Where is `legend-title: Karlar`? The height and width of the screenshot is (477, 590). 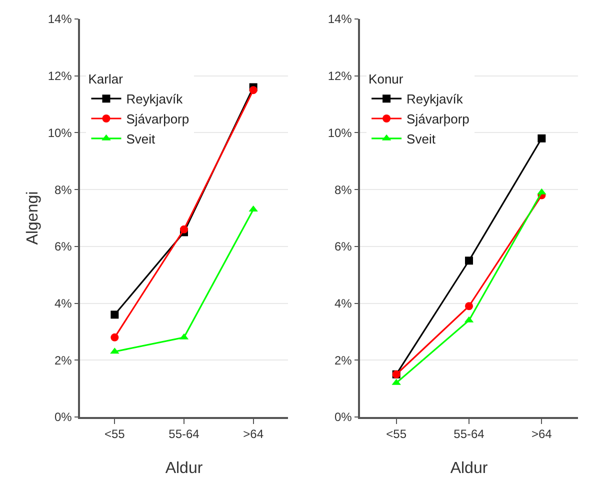 legend-title: Karlar is located at coordinates (106, 79).